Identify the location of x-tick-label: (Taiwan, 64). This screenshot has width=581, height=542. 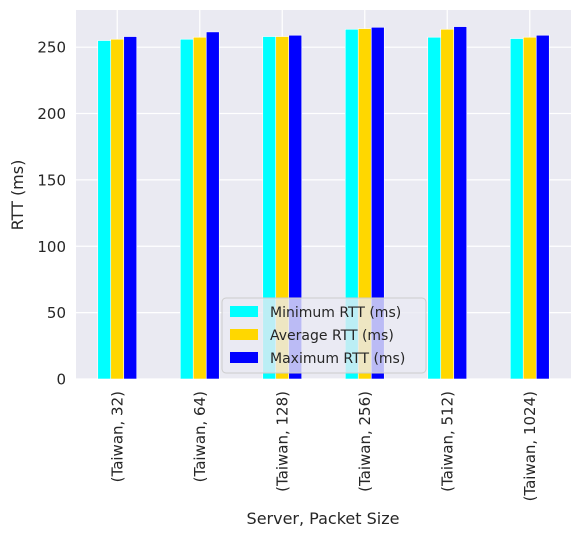
(200, 436).